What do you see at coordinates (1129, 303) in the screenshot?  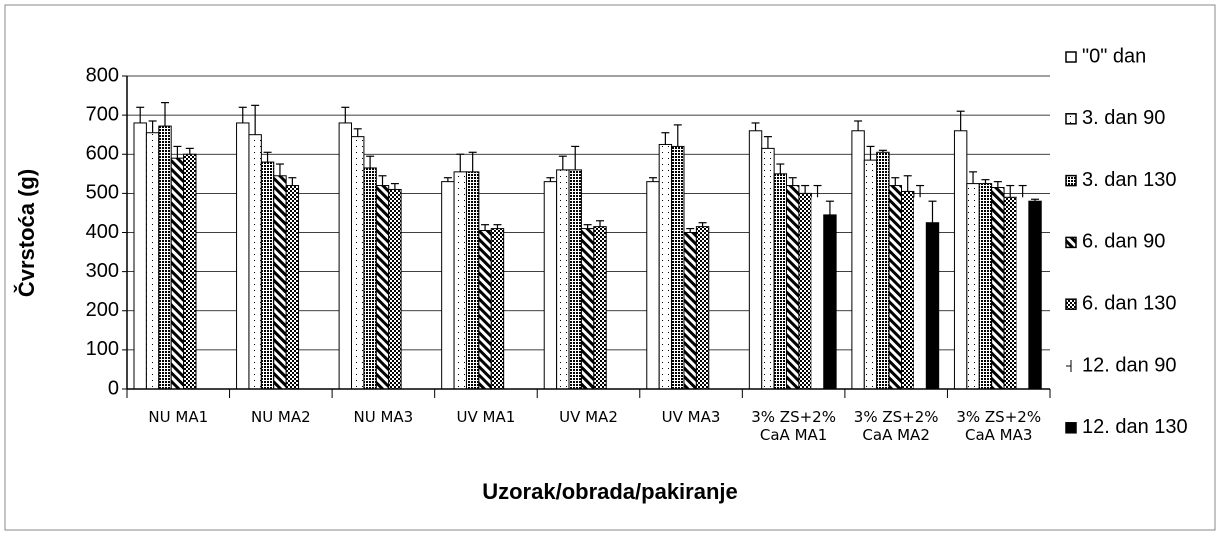 I see `legend-label: 6. dan 130` at bounding box center [1129, 303].